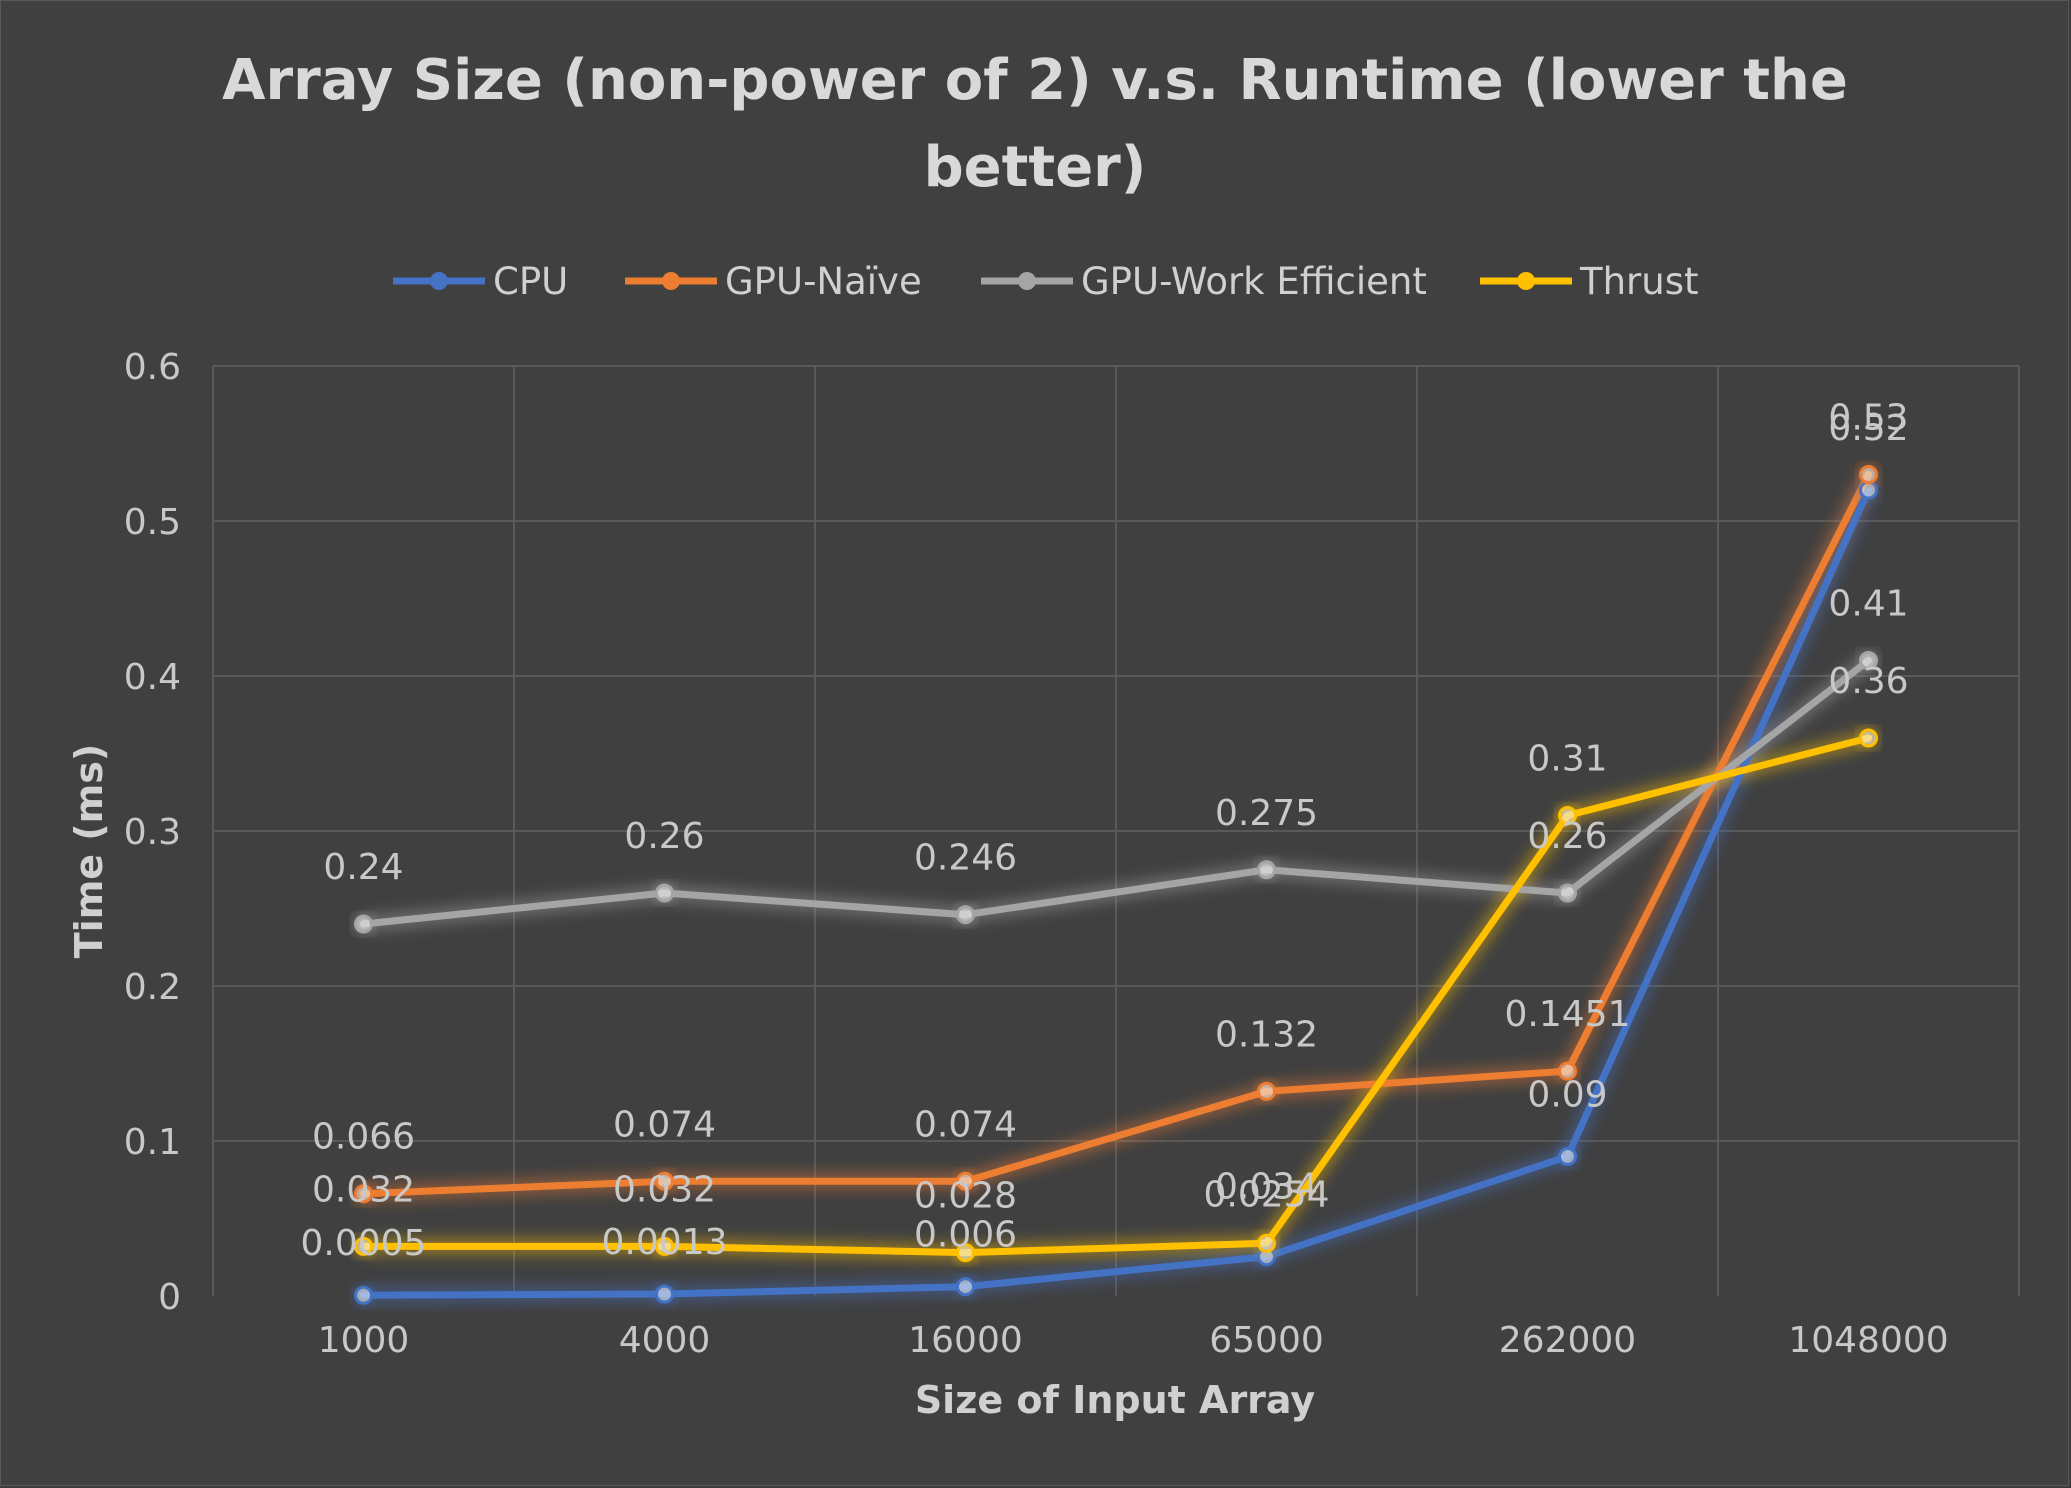  What do you see at coordinates (1266, 1340) in the screenshot?
I see `x-tick-label: 65000` at bounding box center [1266, 1340].